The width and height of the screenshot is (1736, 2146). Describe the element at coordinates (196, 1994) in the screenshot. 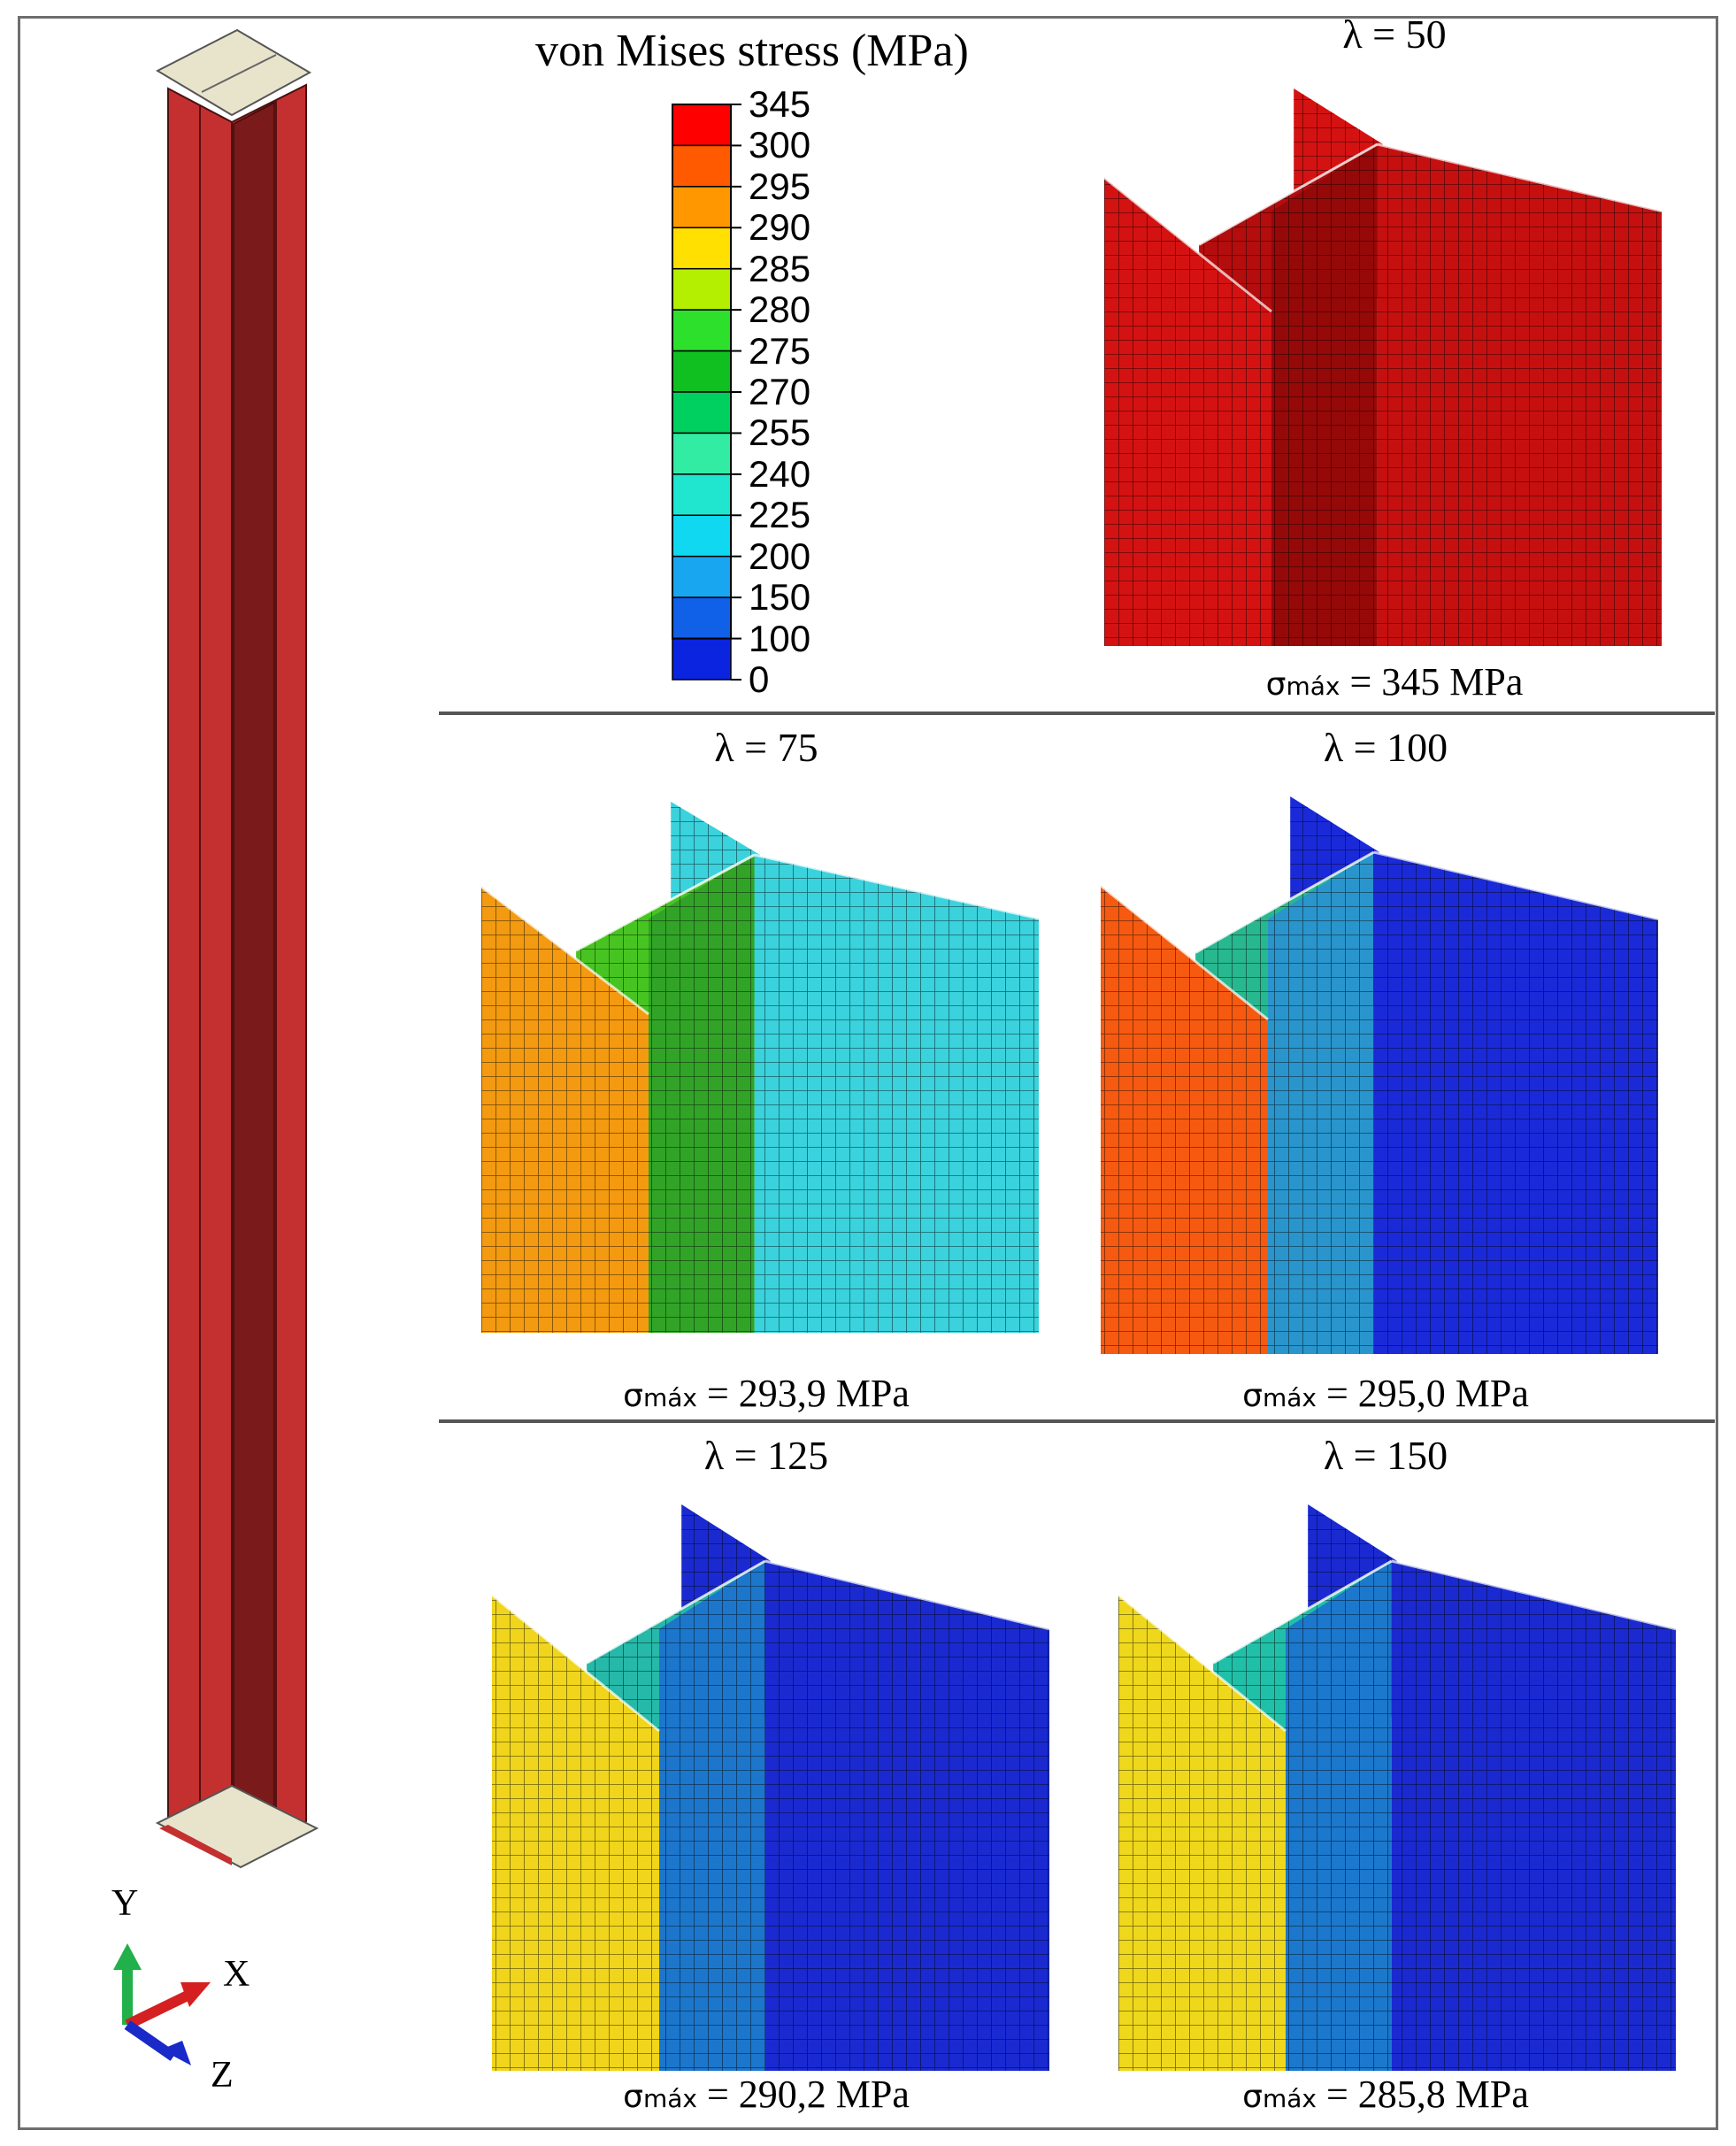

I see `triad-x-arrowhead` at that location.